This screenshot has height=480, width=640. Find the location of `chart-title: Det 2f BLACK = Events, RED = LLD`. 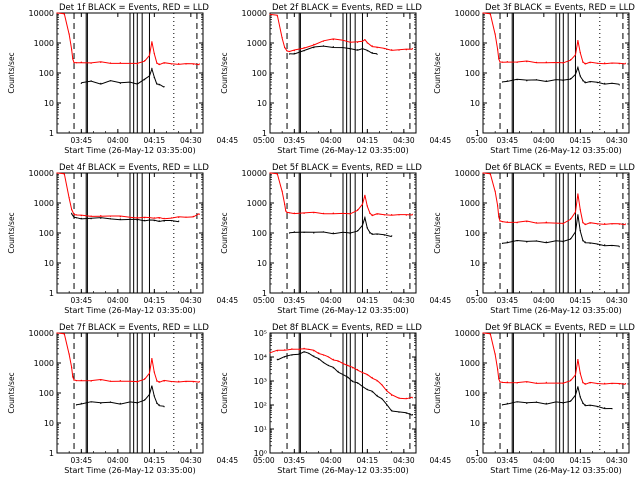

chart-title: Det 2f BLACK = Events, RED = LLD is located at coordinates (347, 8).